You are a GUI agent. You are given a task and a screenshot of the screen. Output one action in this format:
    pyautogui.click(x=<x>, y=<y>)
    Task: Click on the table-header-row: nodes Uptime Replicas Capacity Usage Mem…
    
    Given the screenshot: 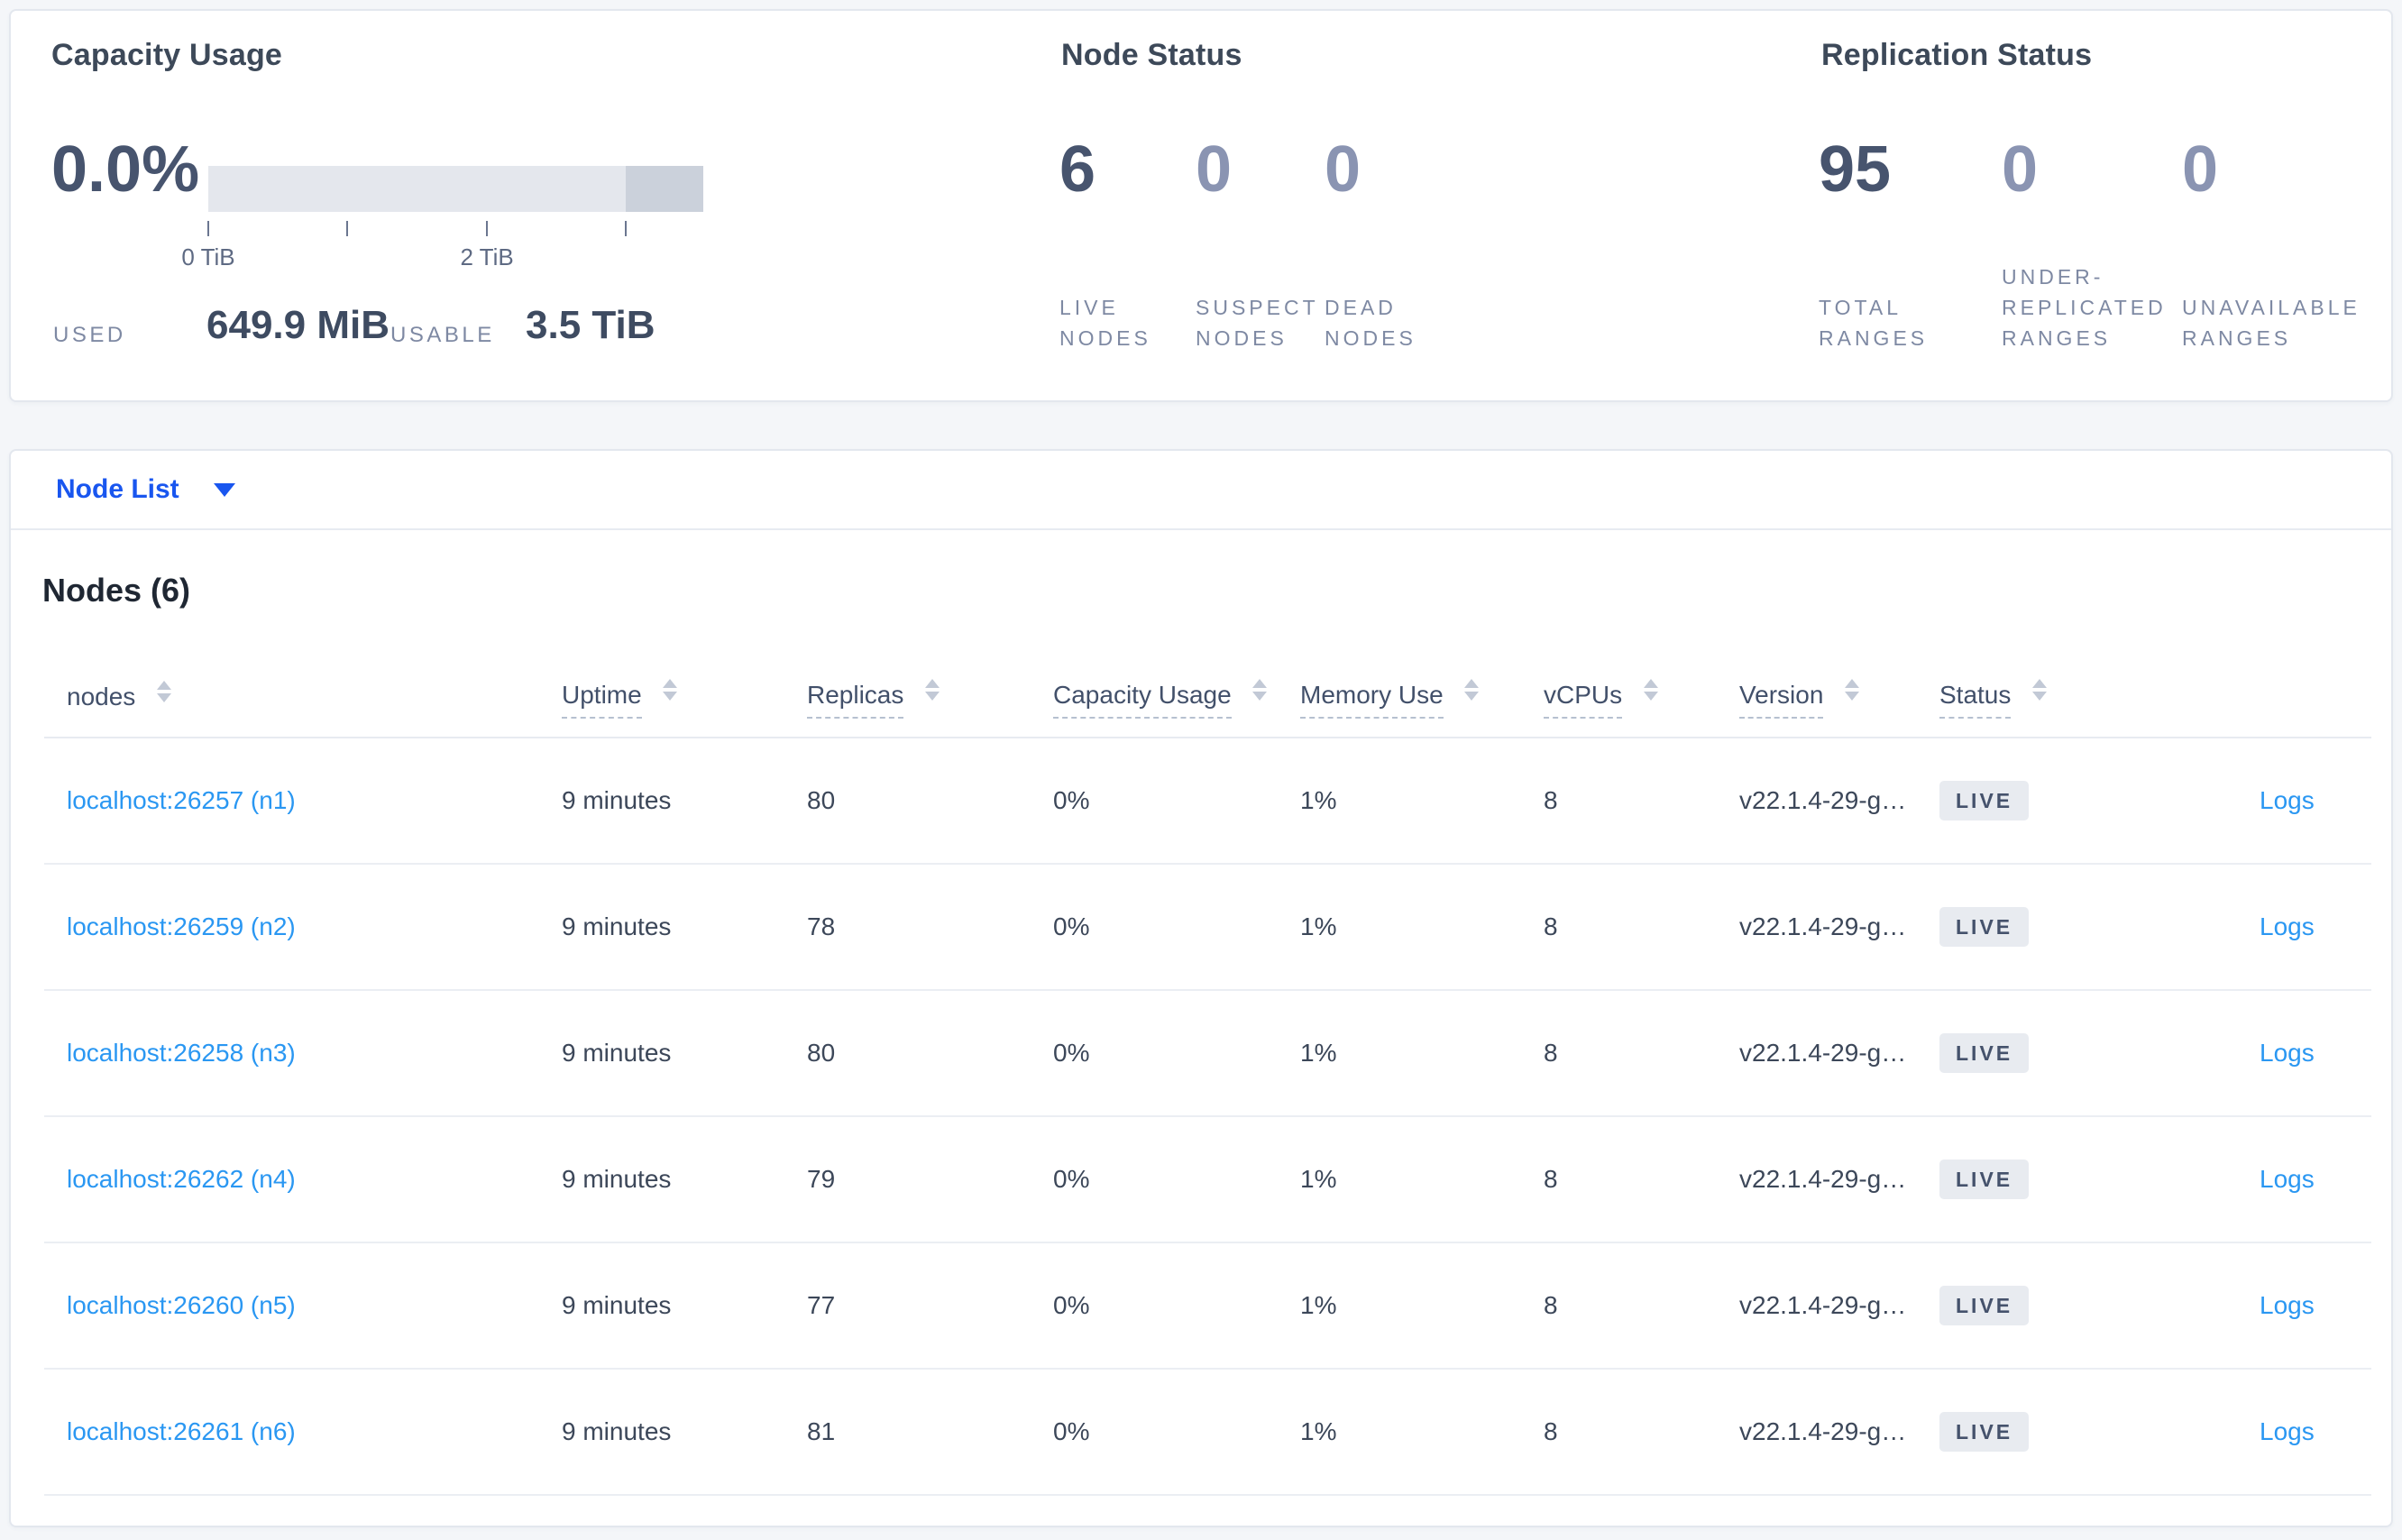 What is the action you would take?
    pyautogui.click(x=1207, y=698)
    